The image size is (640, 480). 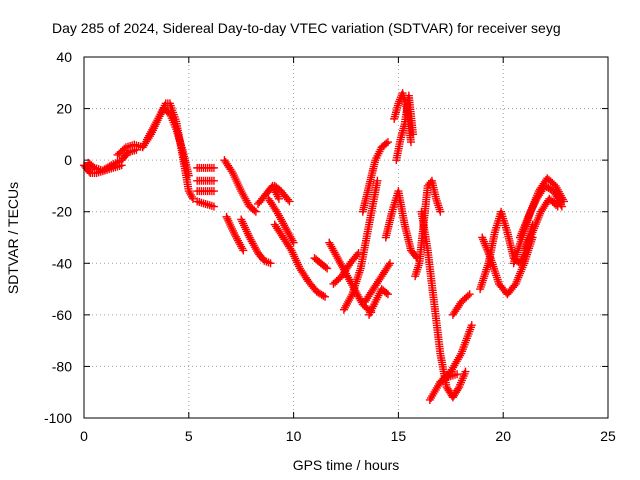 What do you see at coordinates (503, 436) in the screenshot?
I see `x-tick-label: 20` at bounding box center [503, 436].